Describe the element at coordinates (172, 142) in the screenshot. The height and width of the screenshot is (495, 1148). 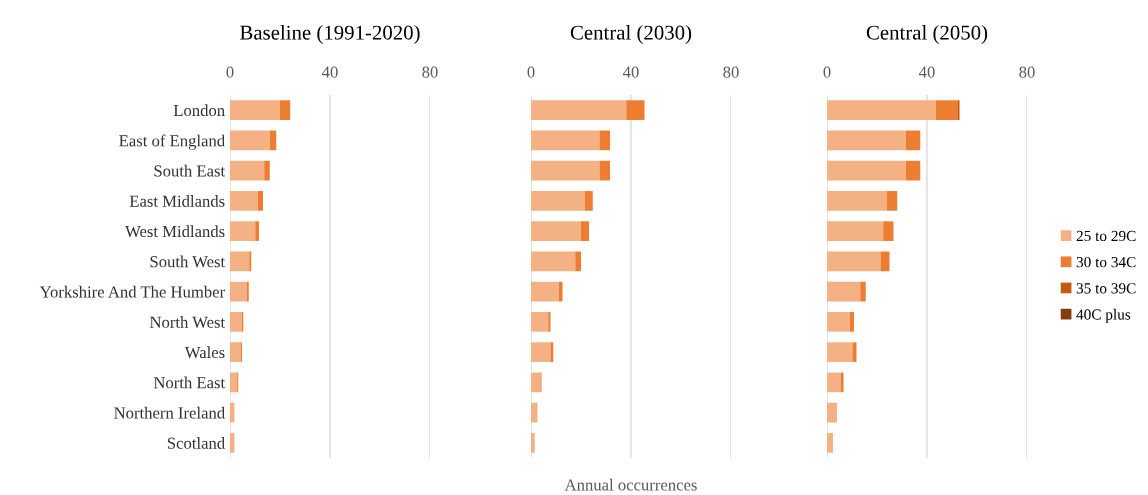
I see `y-tick-label: East of England` at that location.